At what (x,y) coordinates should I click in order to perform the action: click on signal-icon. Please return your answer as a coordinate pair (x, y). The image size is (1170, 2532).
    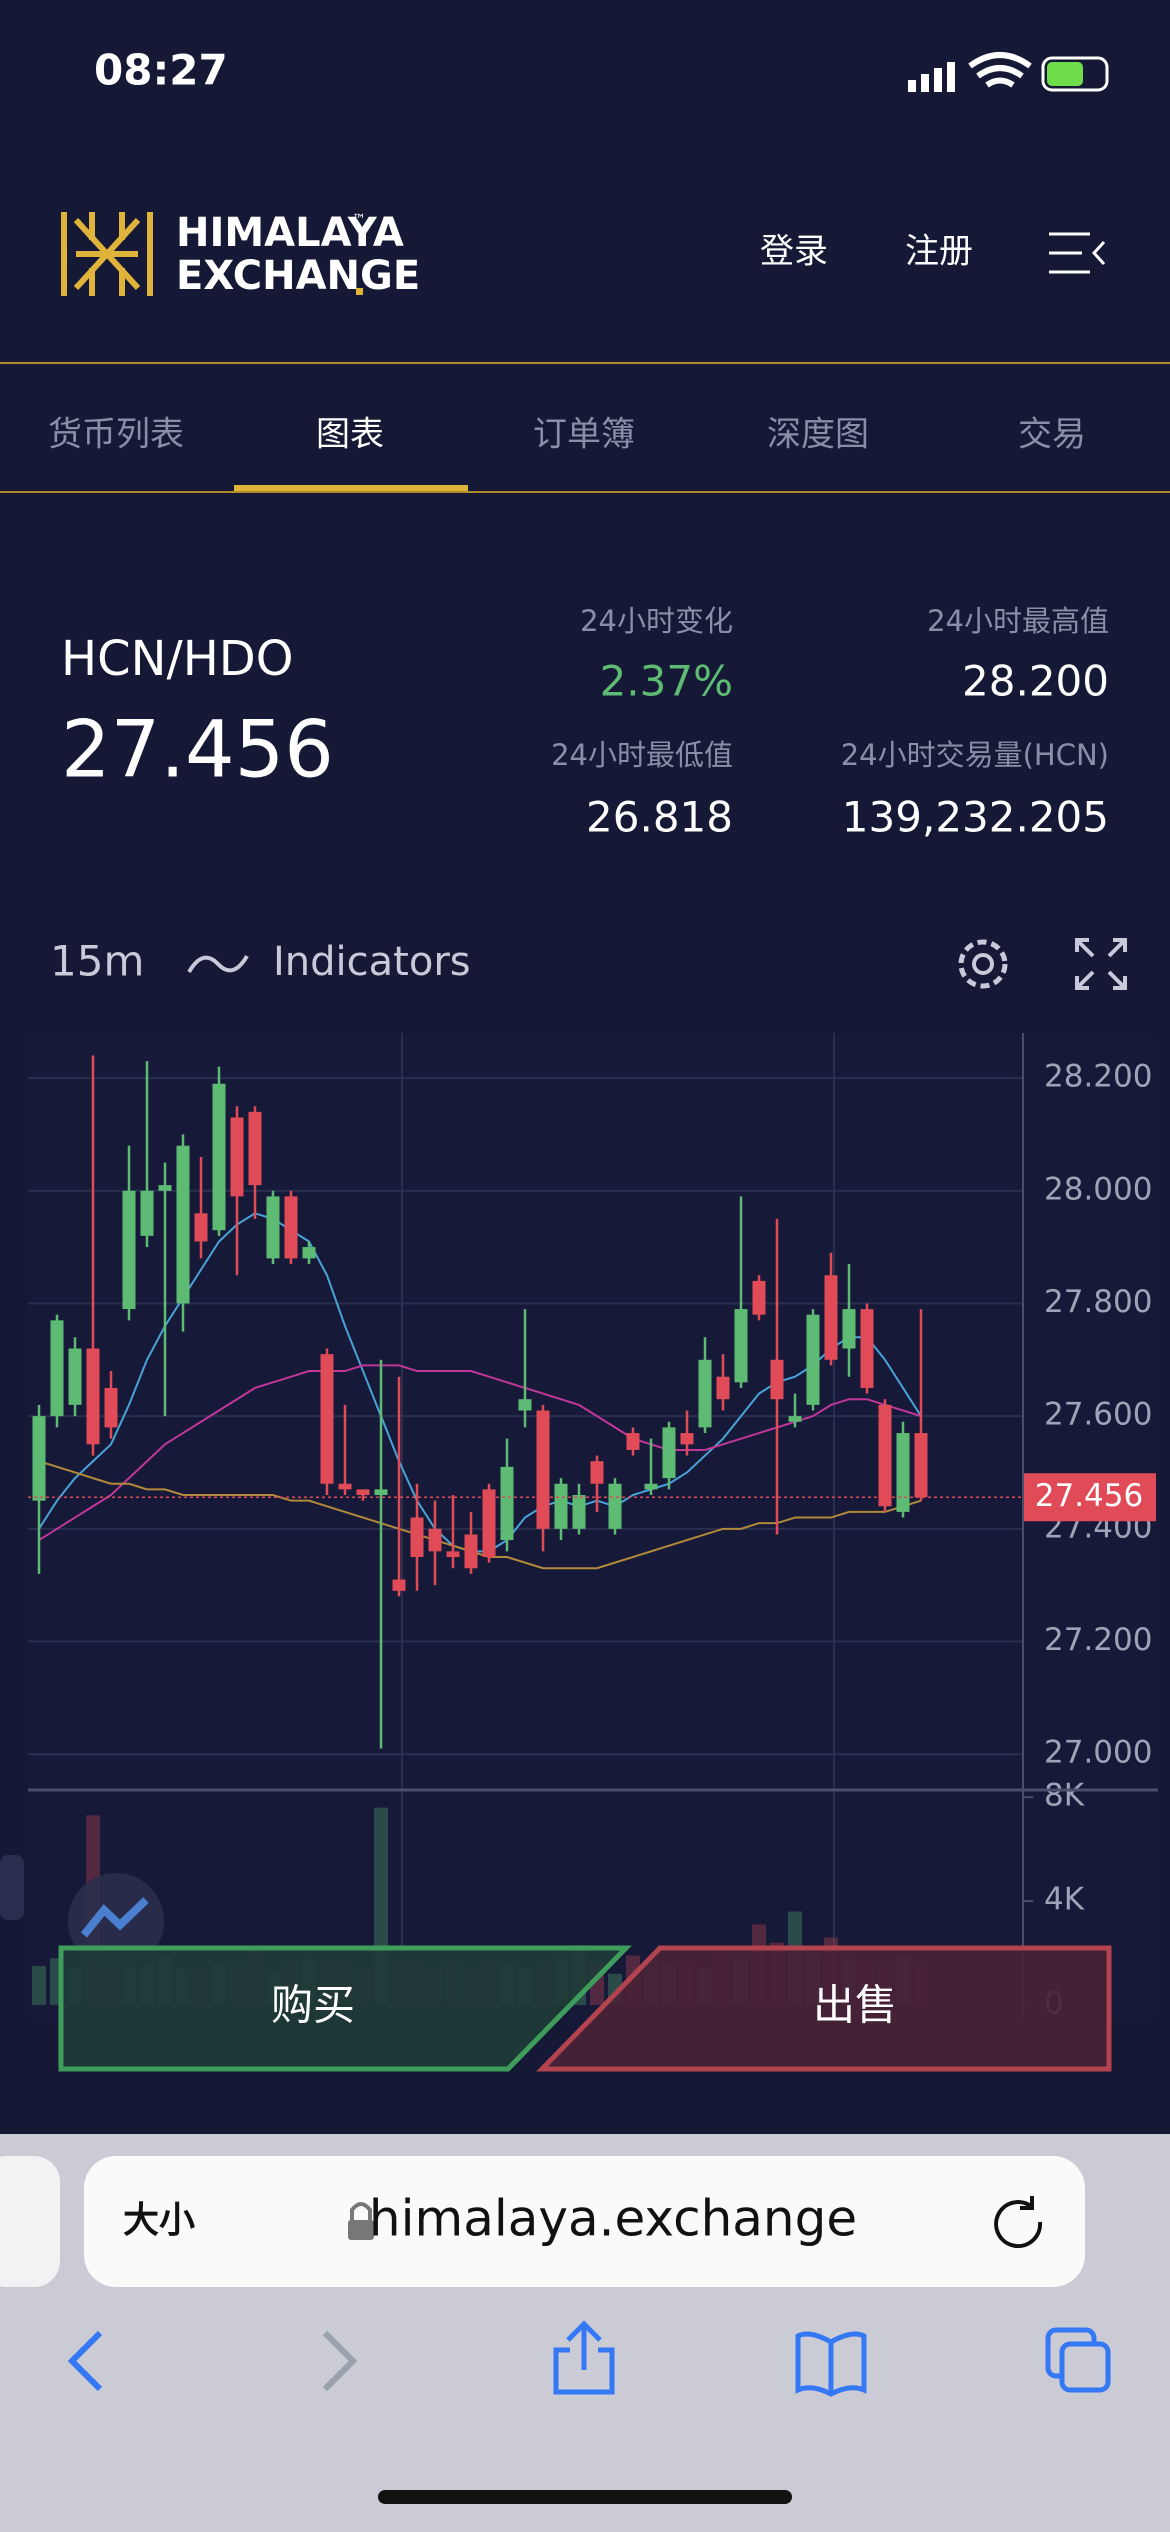
    Looking at the image, I should click on (931, 77).